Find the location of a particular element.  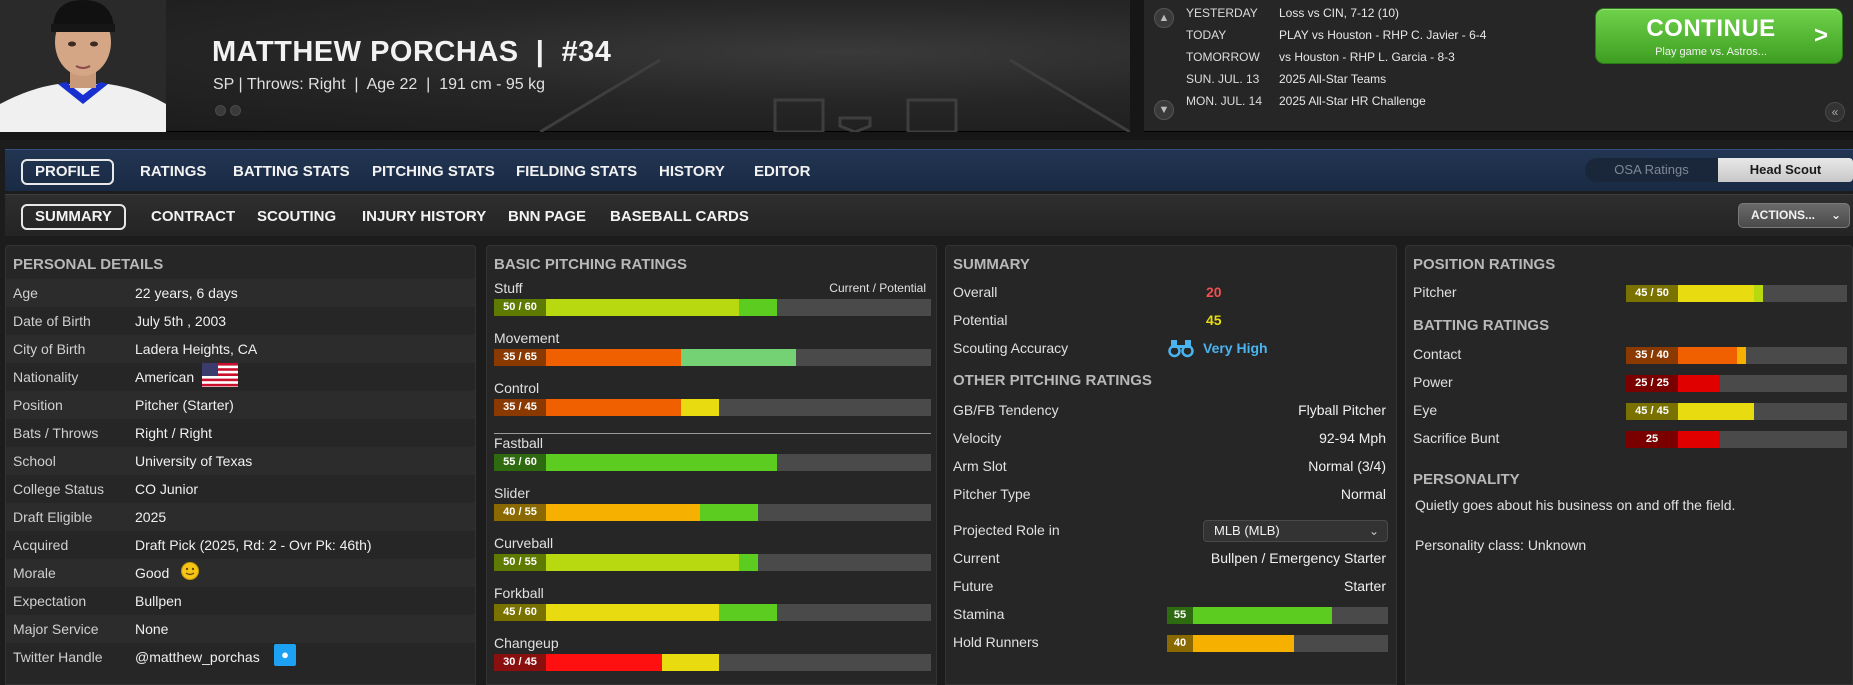

rating-label-contact: Contact is located at coordinates (1437, 354).